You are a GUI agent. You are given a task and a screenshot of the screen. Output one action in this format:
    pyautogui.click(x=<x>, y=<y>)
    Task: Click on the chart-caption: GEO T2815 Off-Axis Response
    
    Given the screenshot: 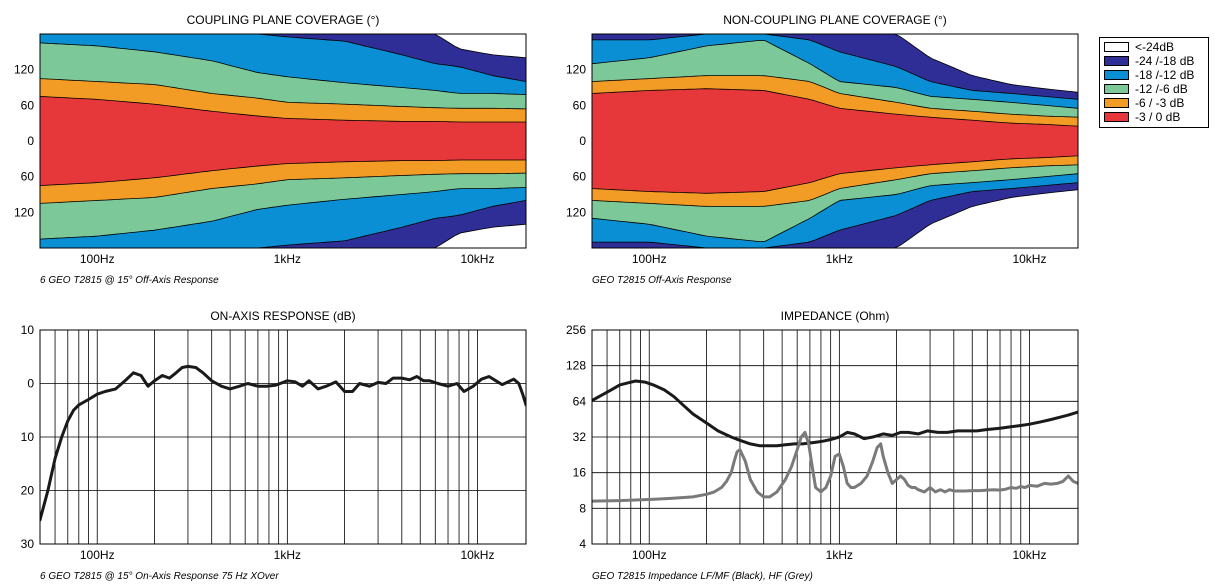 What is the action you would take?
    pyautogui.click(x=662, y=280)
    